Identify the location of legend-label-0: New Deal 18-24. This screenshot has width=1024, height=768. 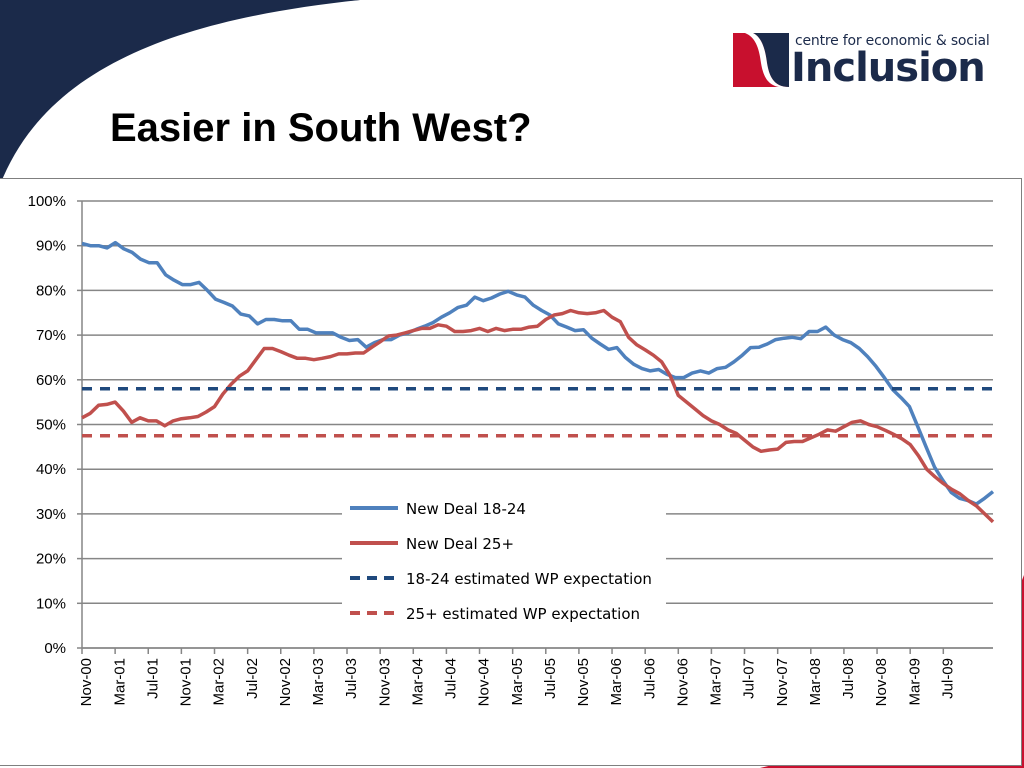
(466, 509).